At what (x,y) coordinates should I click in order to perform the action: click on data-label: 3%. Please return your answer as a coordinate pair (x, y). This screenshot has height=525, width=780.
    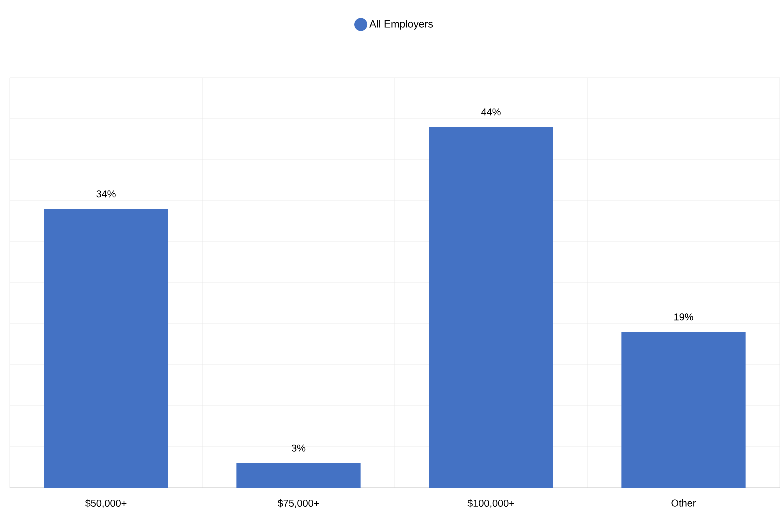
    Looking at the image, I should click on (299, 448).